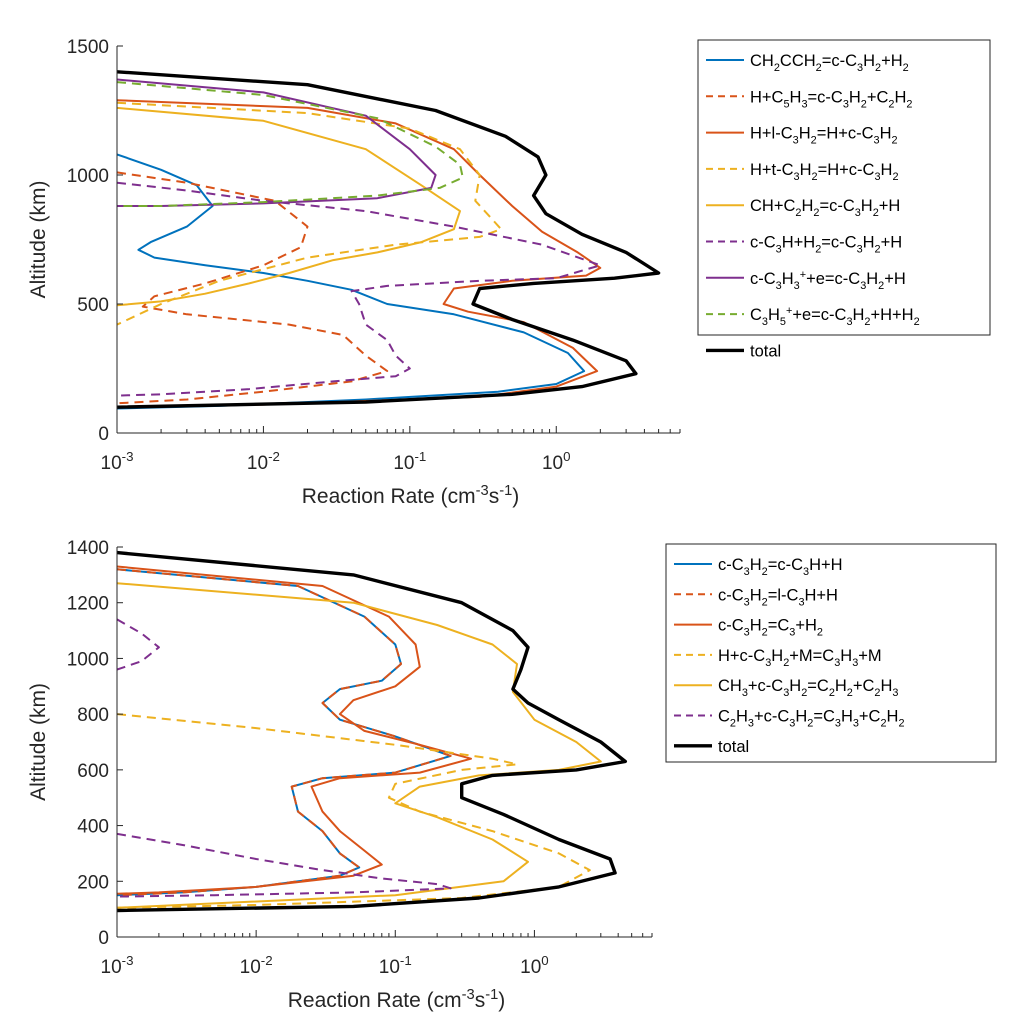 This screenshot has height=1024, width=1012. Describe the element at coordinates (825, 208) in the screenshot. I see `legend-entry-label: CH+C2H2=c-C3H2+H` at that location.